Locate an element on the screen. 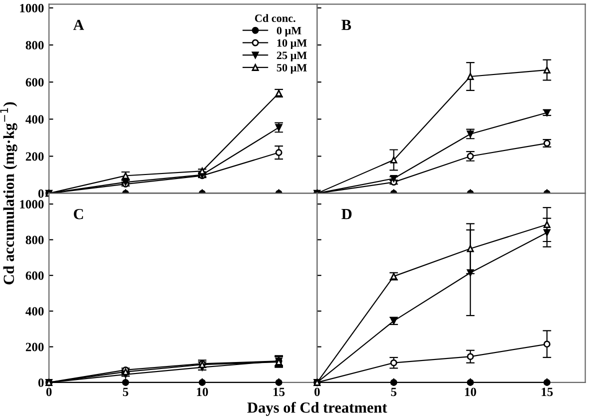 The image size is (590, 418). annotation: A is located at coordinates (78, 25).